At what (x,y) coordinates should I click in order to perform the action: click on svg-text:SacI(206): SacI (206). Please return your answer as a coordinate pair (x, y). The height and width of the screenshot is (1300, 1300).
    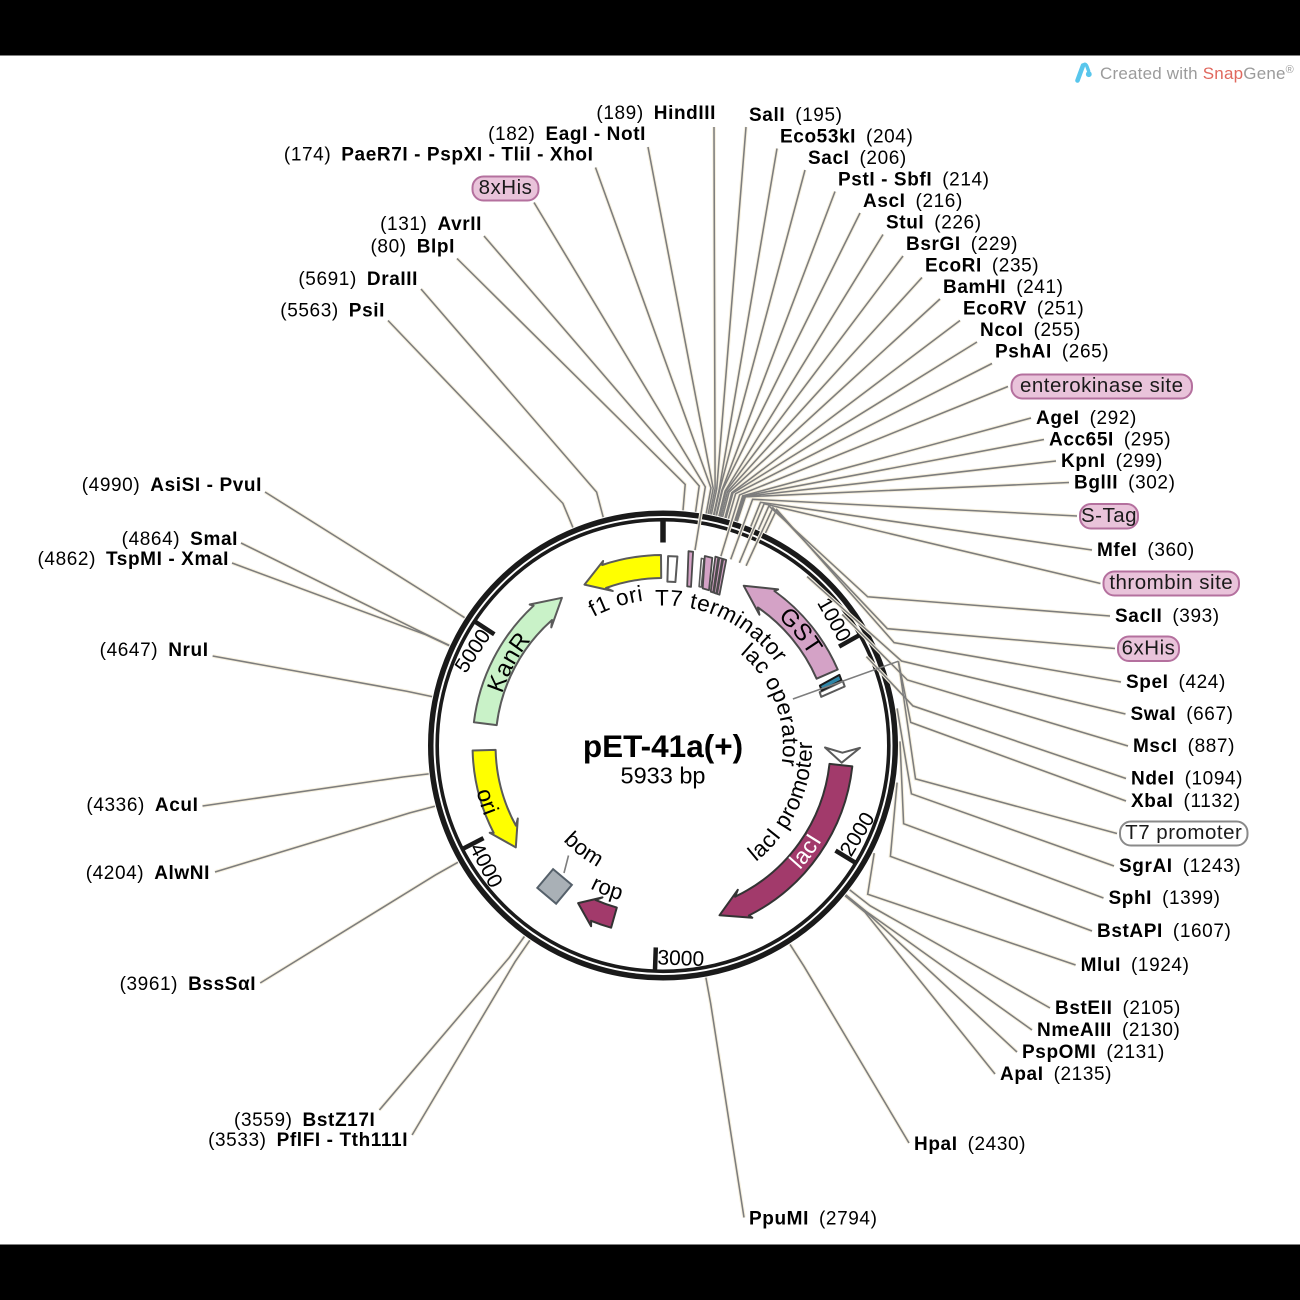
    Looking at the image, I should click on (857, 158).